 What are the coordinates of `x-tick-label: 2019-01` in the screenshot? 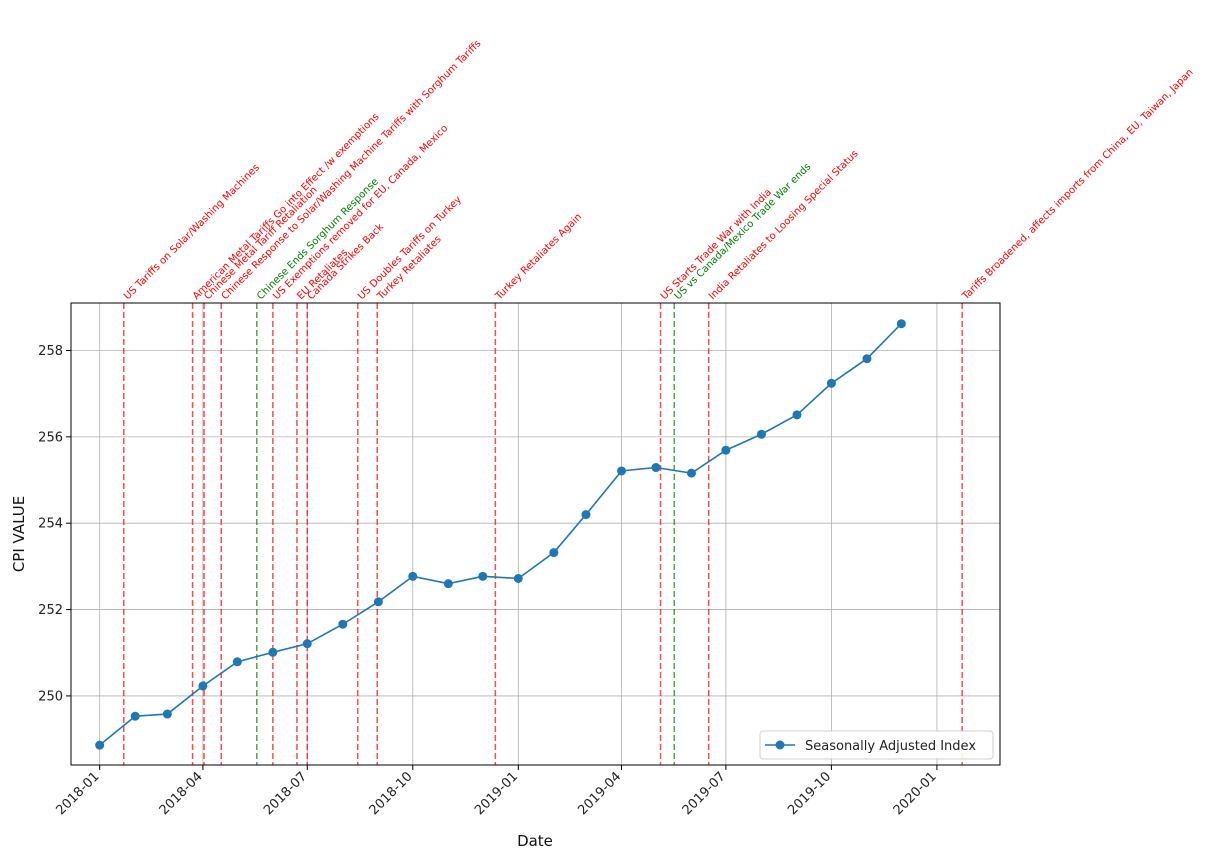 It's located at (496, 793).